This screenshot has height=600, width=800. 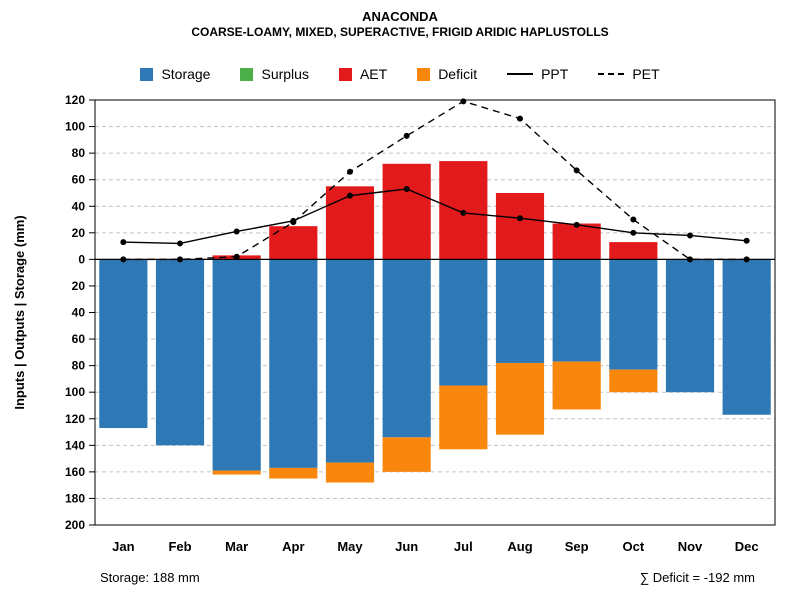 What do you see at coordinates (19, 312) in the screenshot?
I see `y-axis-title: Inputs | Outputs | Storage (mm)` at bounding box center [19, 312].